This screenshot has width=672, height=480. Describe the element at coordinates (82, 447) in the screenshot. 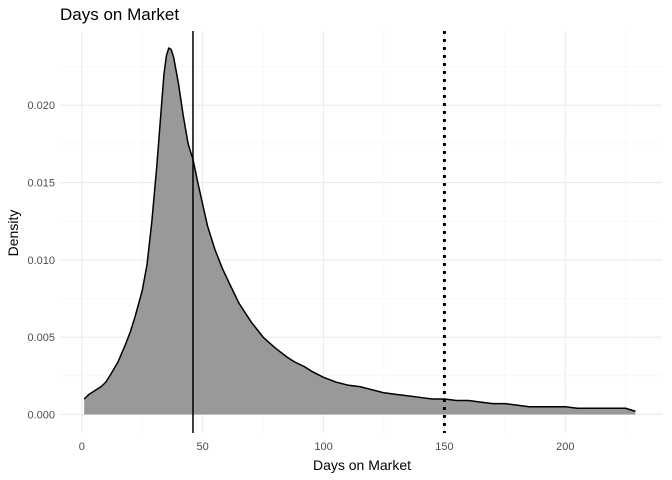

I see `x-tick-label: 0` at that location.